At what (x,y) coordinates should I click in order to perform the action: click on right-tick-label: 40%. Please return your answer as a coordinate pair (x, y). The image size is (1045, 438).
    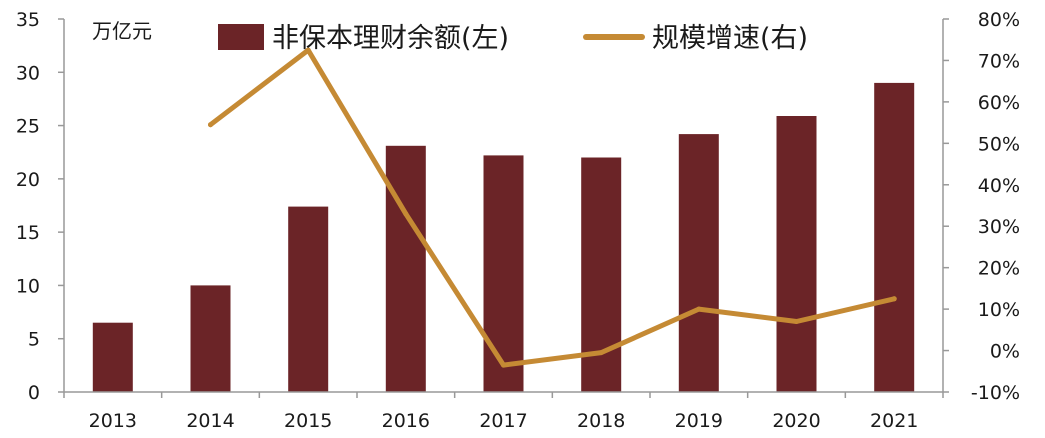
    Looking at the image, I should click on (999, 186).